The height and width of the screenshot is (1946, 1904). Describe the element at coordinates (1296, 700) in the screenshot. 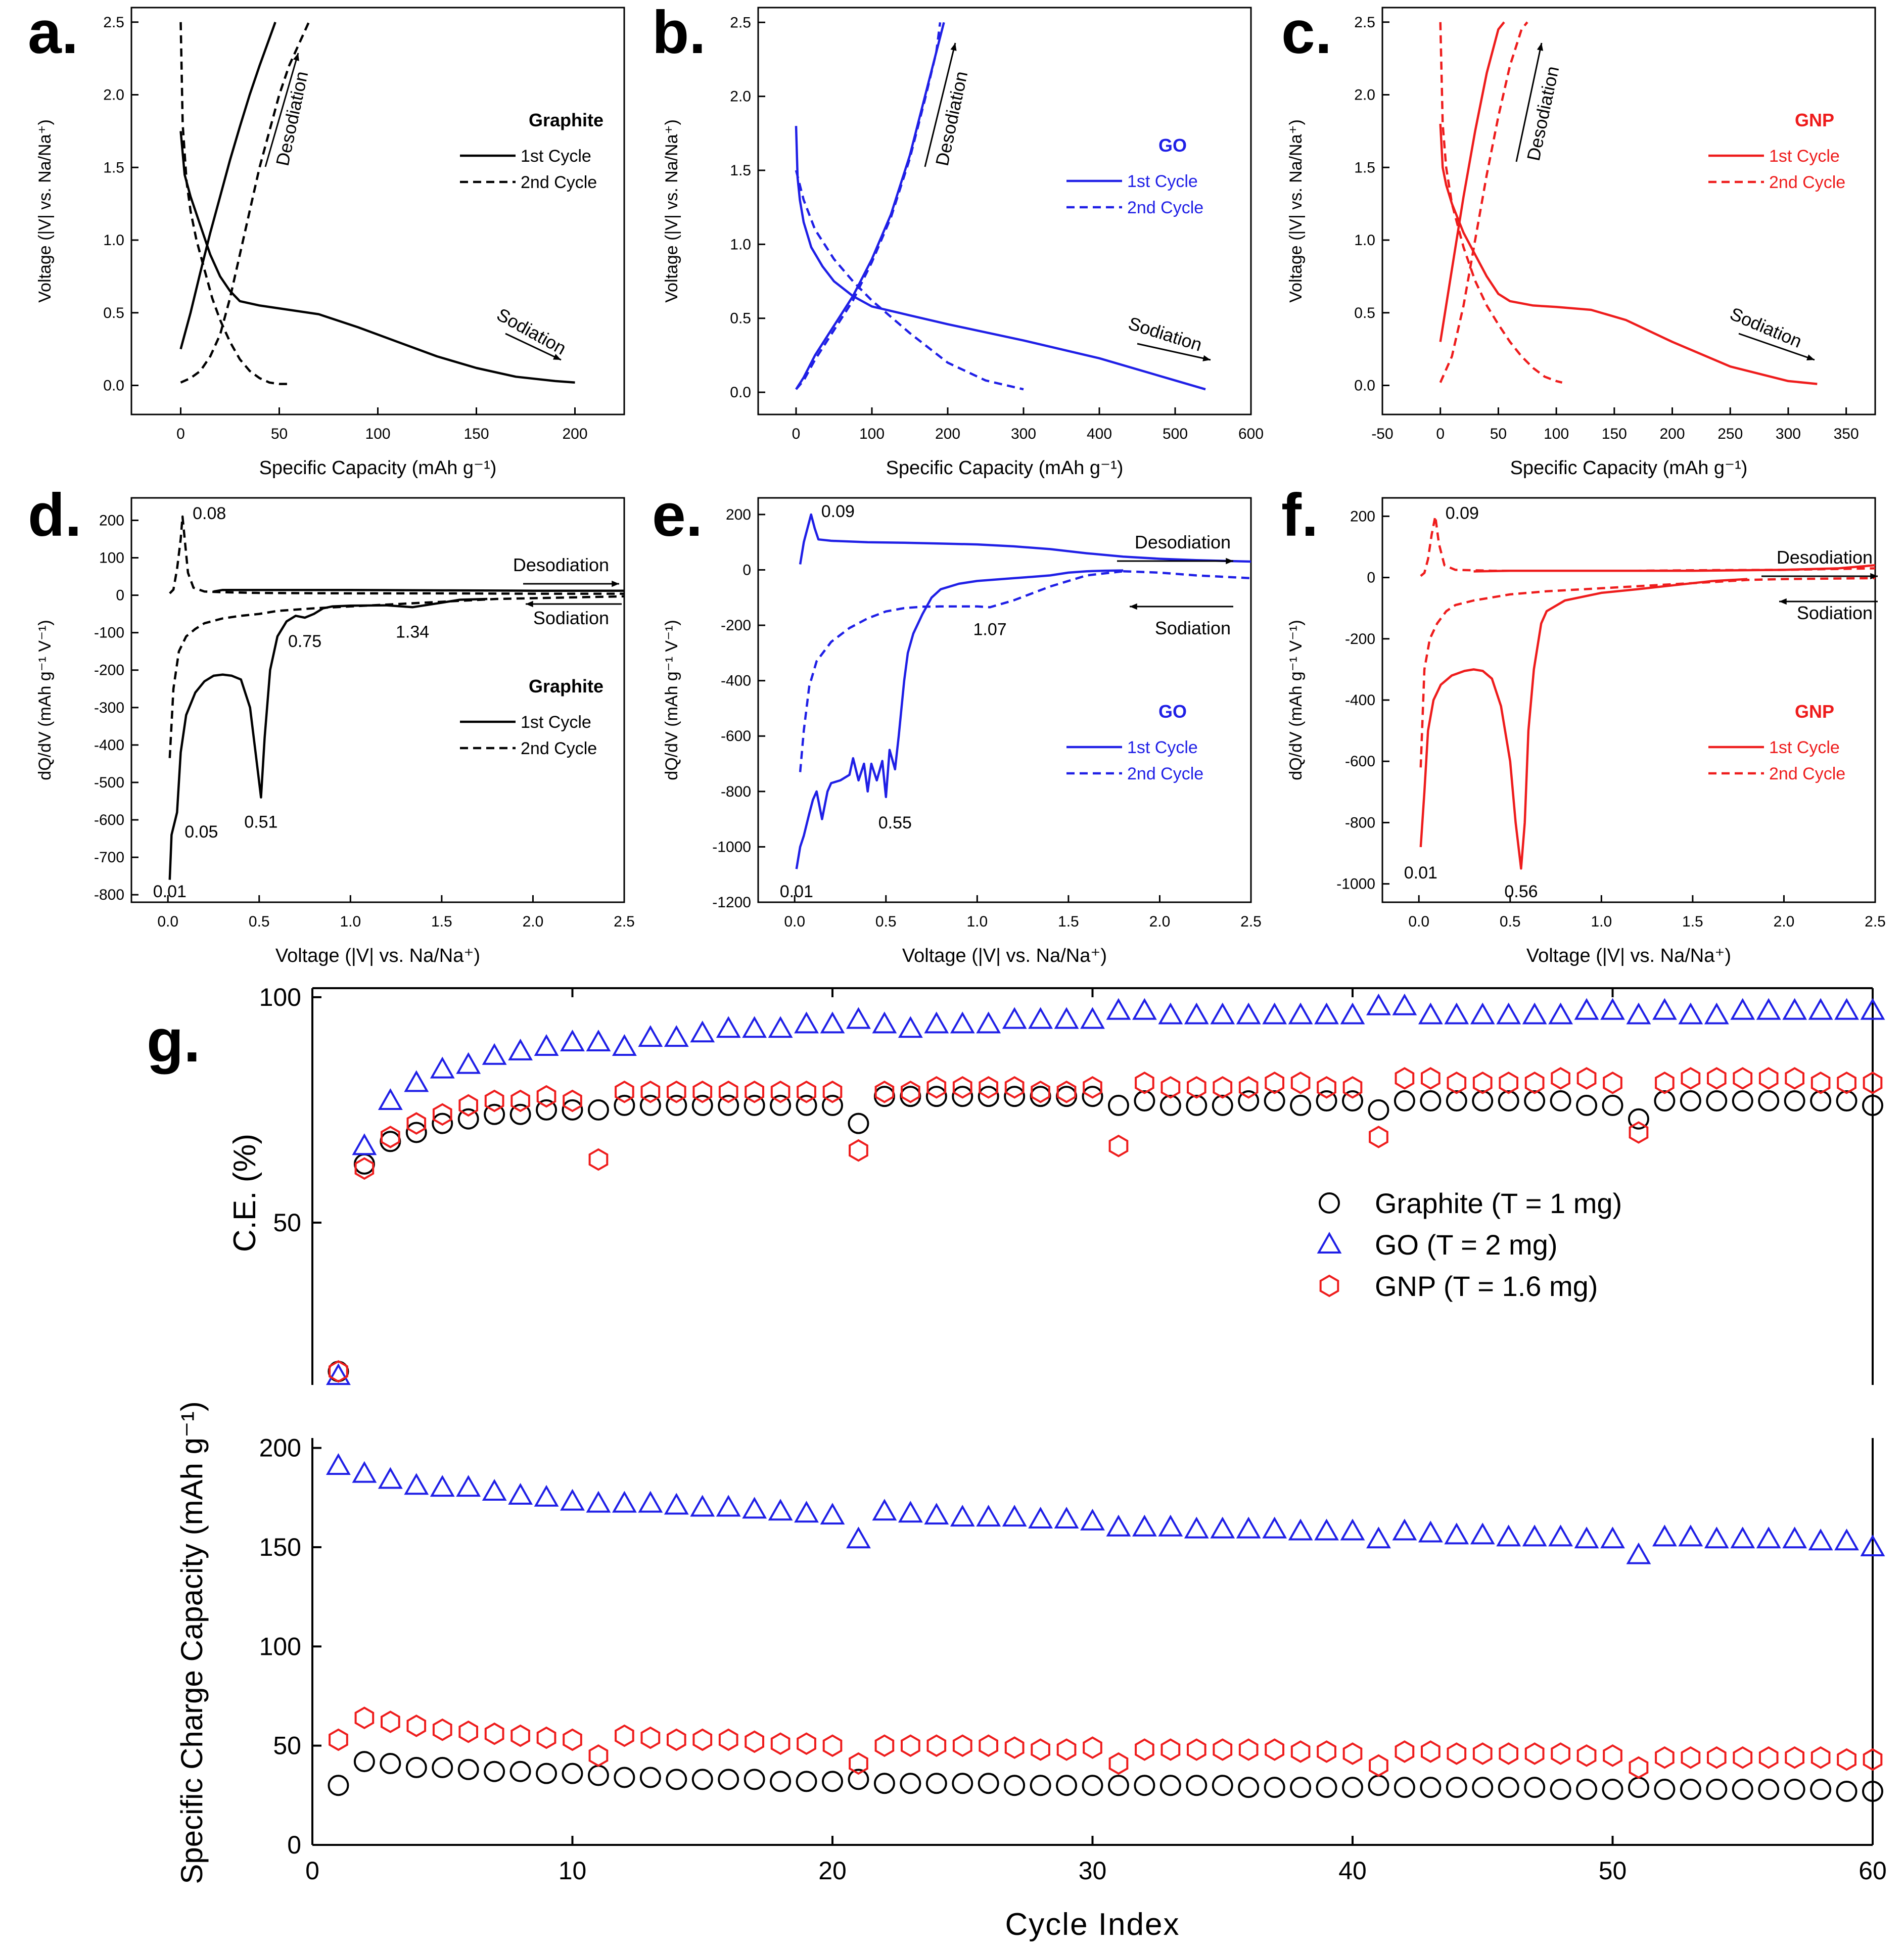

I see `y-axis-label: dQ/dV (mAh g⁻¹ V⁻¹)` at that location.